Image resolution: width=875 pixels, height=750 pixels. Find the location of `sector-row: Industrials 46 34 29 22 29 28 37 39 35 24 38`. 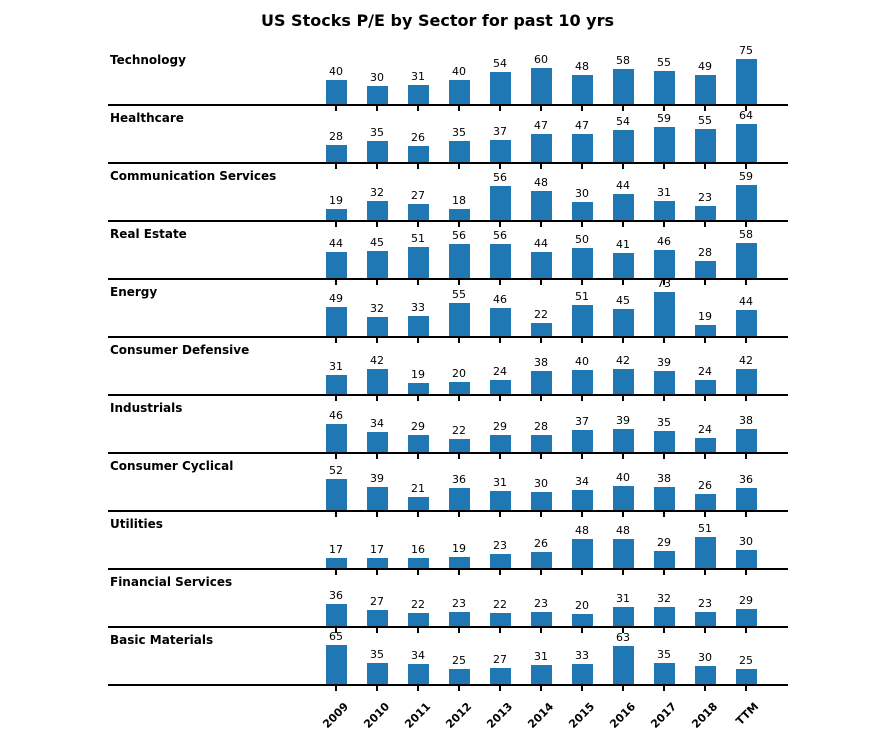

sector-row: Industrials 46 34 29 22 29 28 37 39 35 24 38 is located at coordinates (448, 427).